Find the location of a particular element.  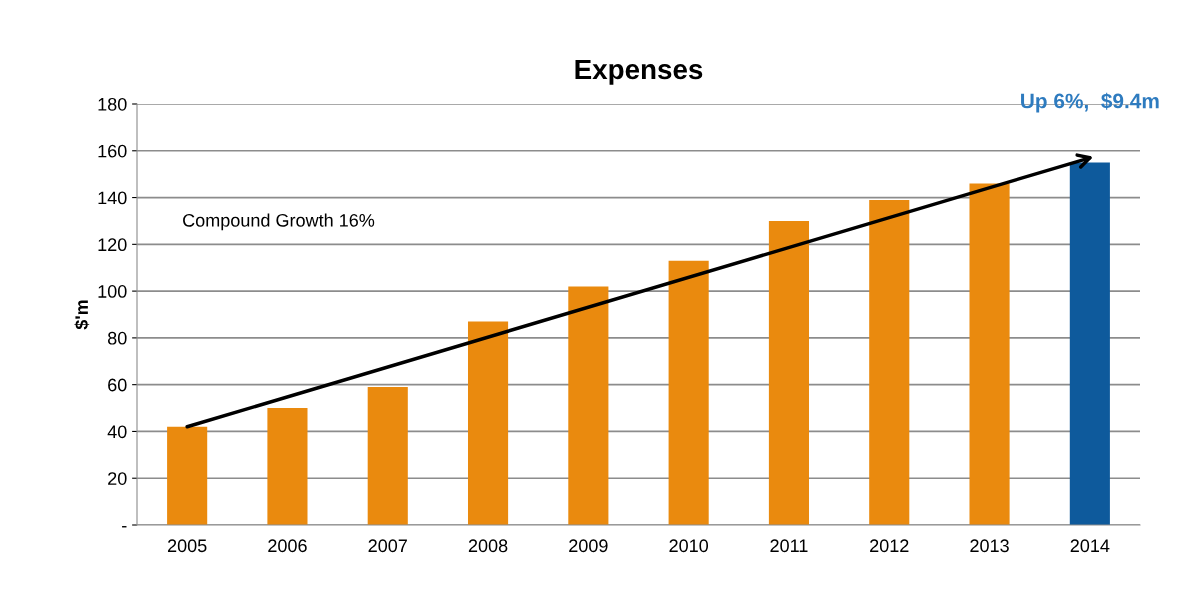

x-tick-label: 2009 is located at coordinates (588, 546).